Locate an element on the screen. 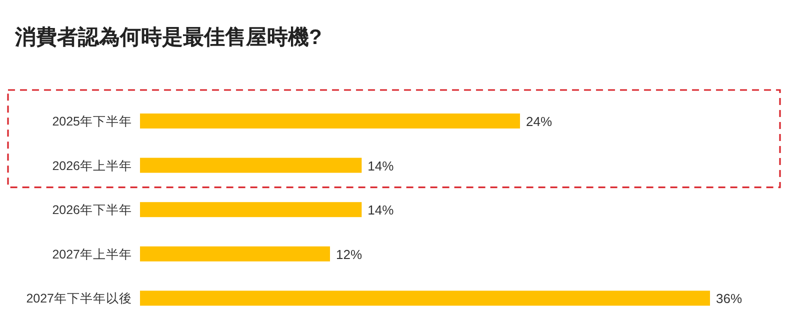 The image size is (800, 335). y-tick-label: 2027年下半年以後 is located at coordinates (79, 299).